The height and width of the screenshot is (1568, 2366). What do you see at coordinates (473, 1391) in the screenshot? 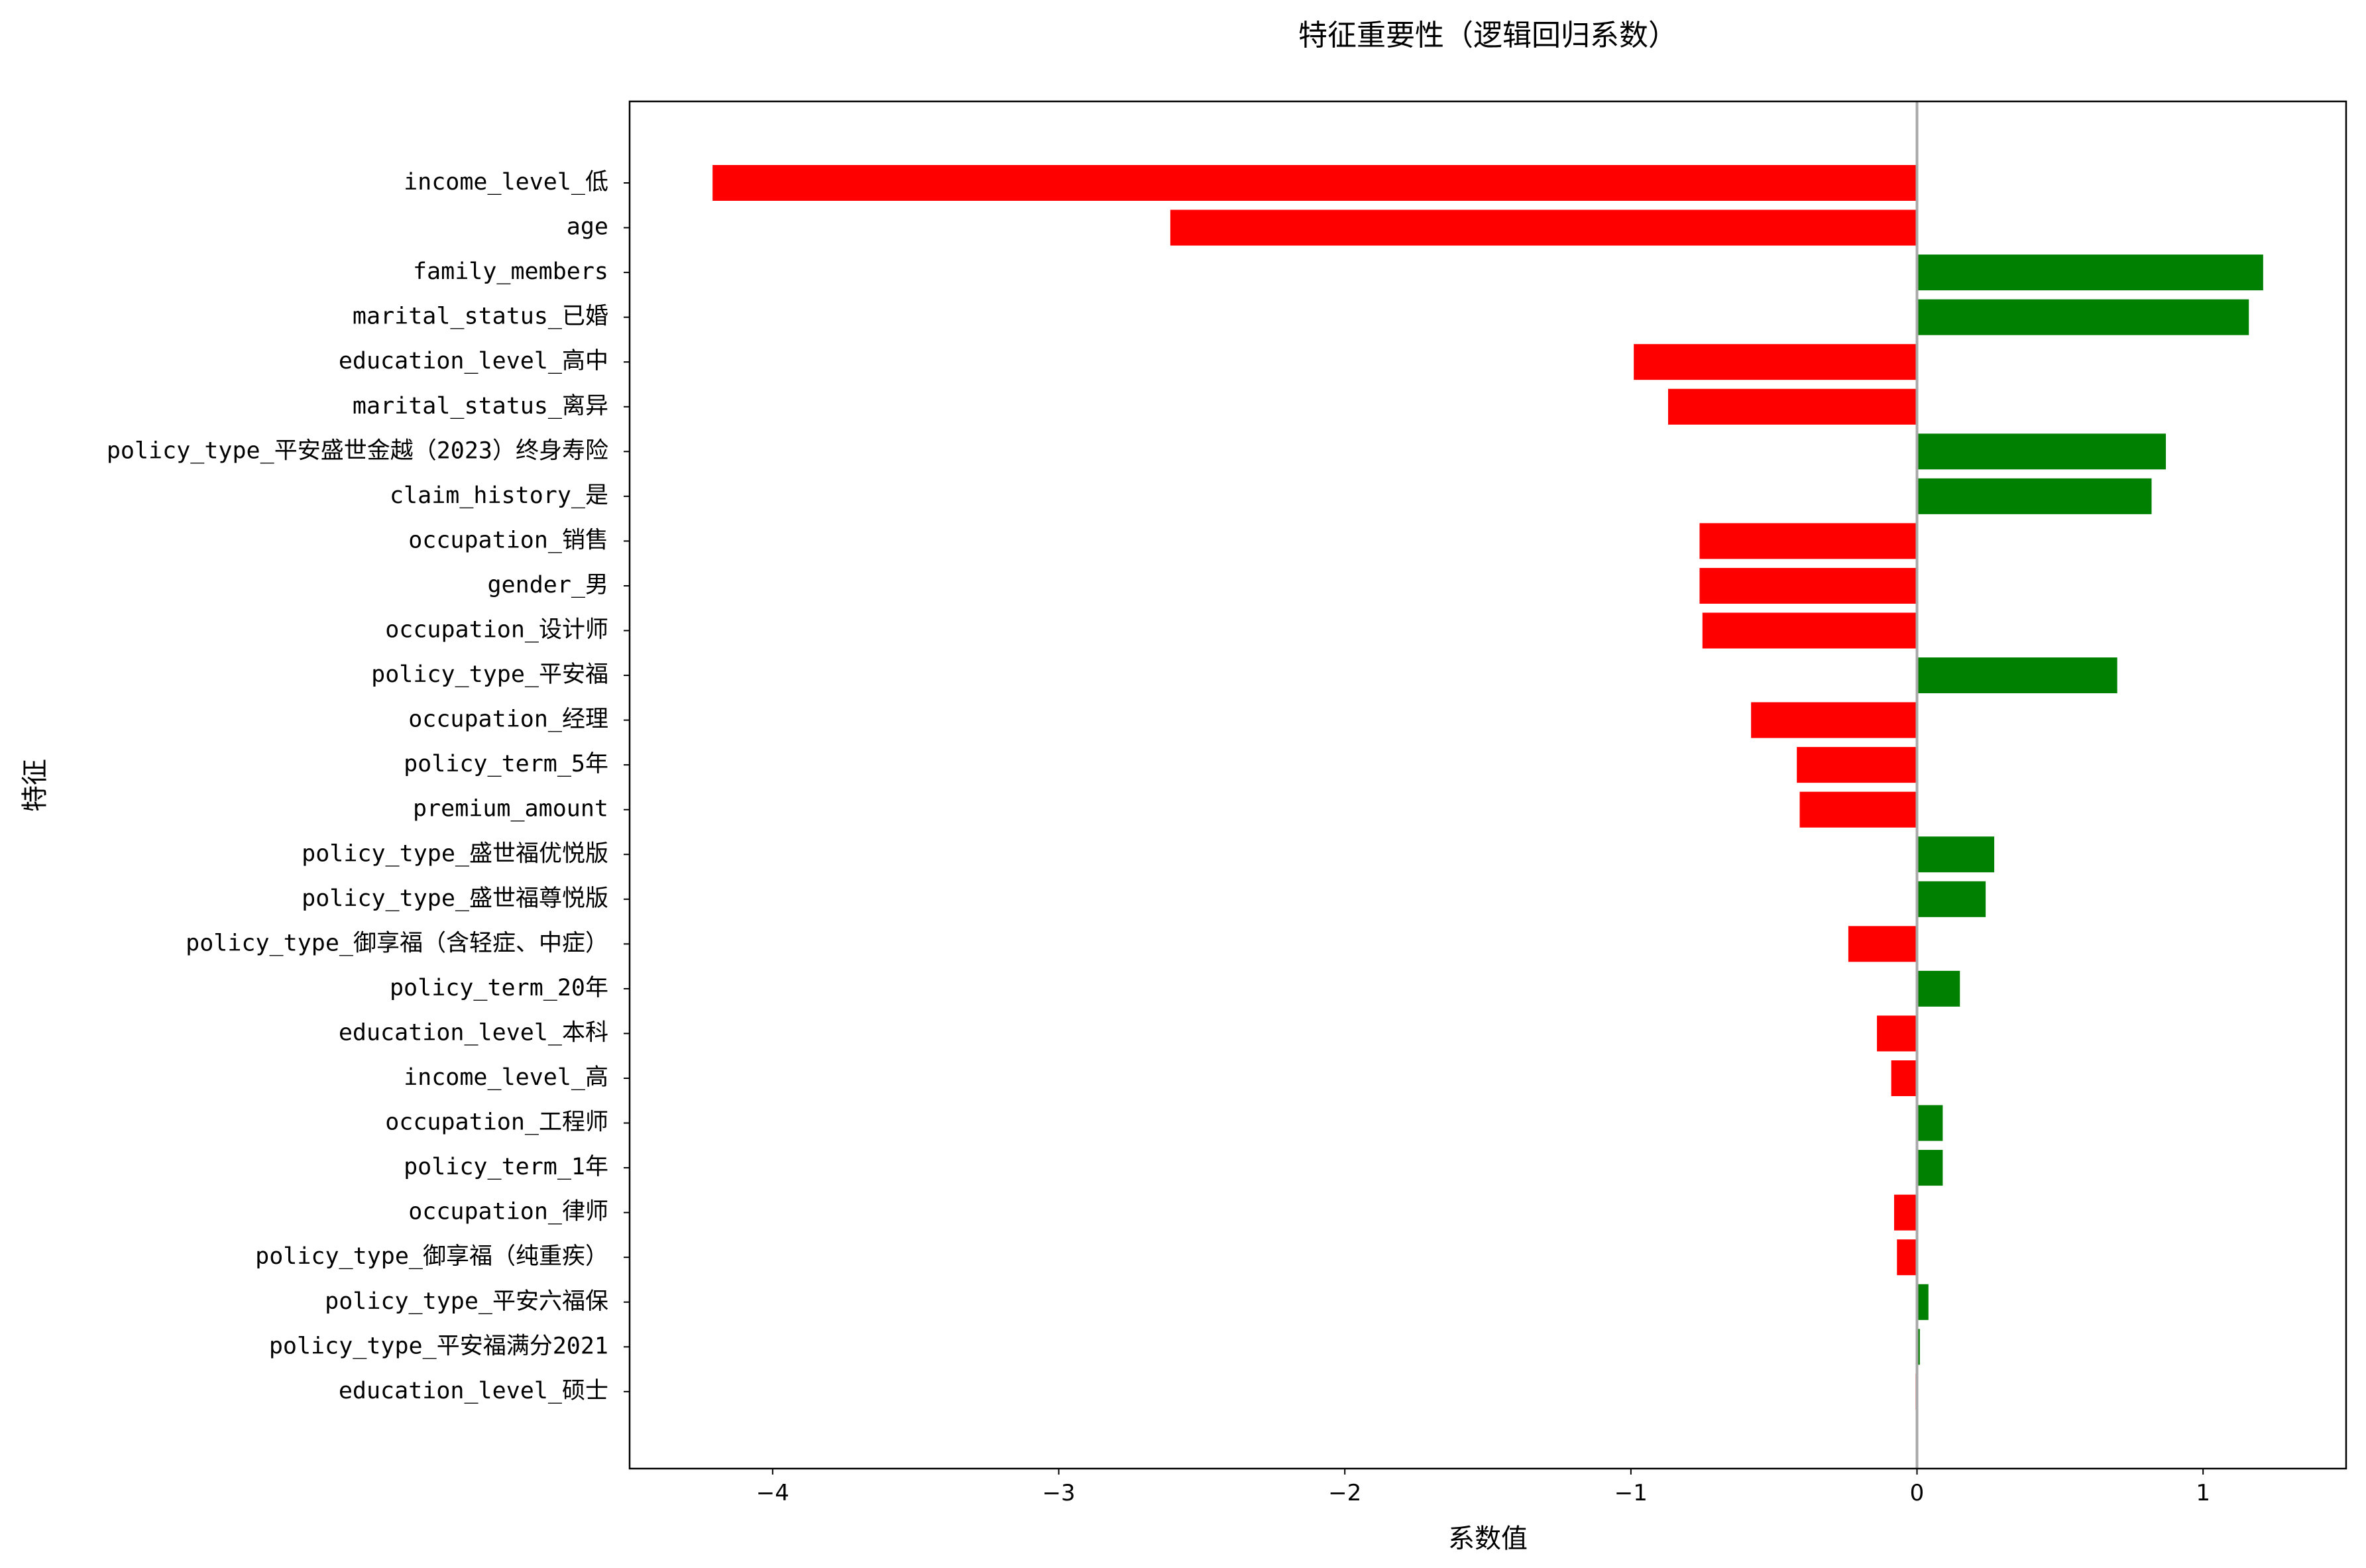
I see `y-tick-label: education_level_硕士` at bounding box center [473, 1391].